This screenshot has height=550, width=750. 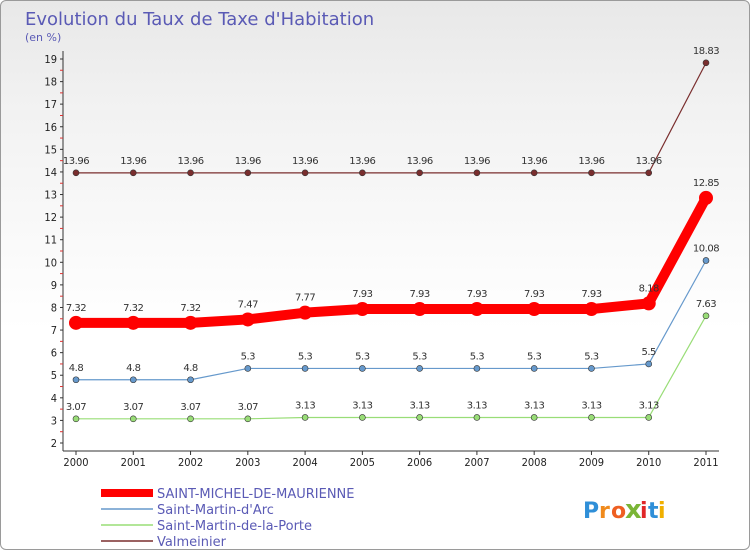 I want to click on logo-letter: t, so click(x=653, y=511).